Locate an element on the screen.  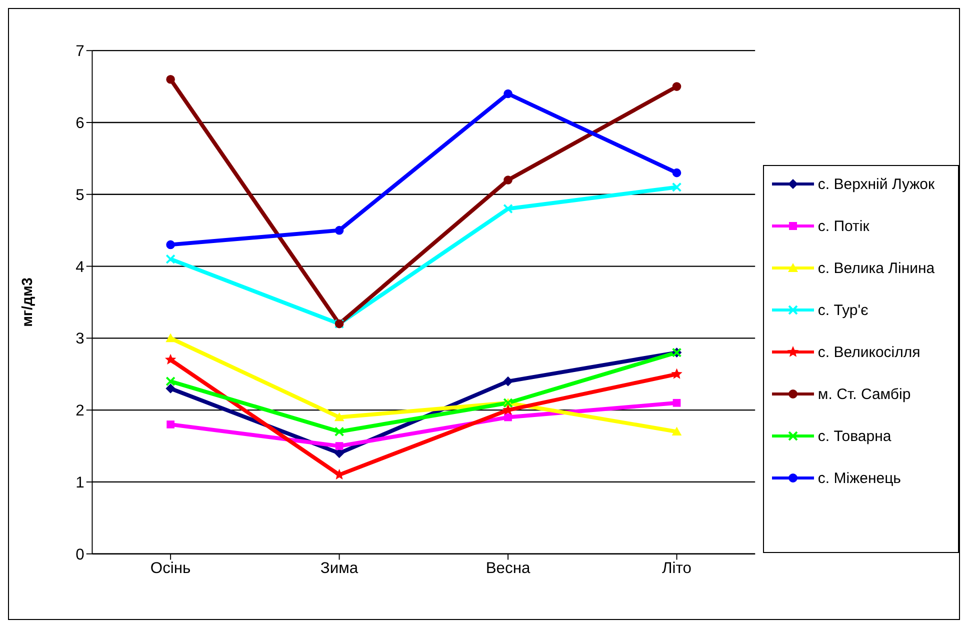
x-tick-label: Зима is located at coordinates (339, 568).